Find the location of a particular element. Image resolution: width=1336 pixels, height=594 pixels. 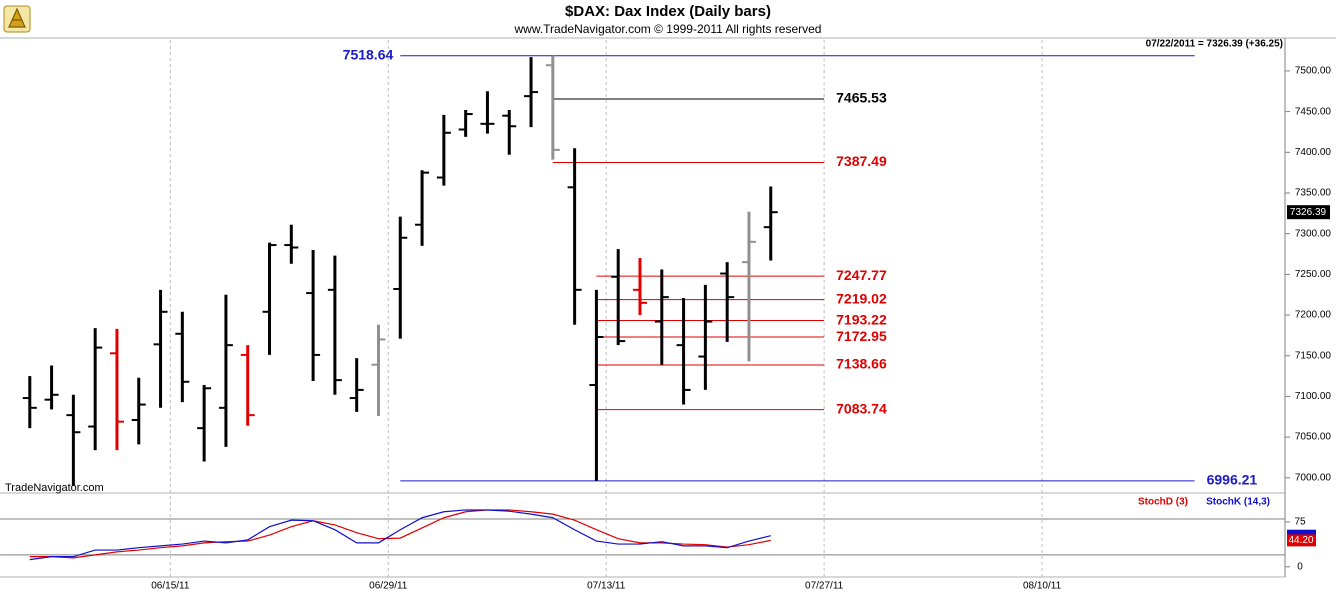

y-tick-label: 7200.00 is located at coordinates (1313, 315).